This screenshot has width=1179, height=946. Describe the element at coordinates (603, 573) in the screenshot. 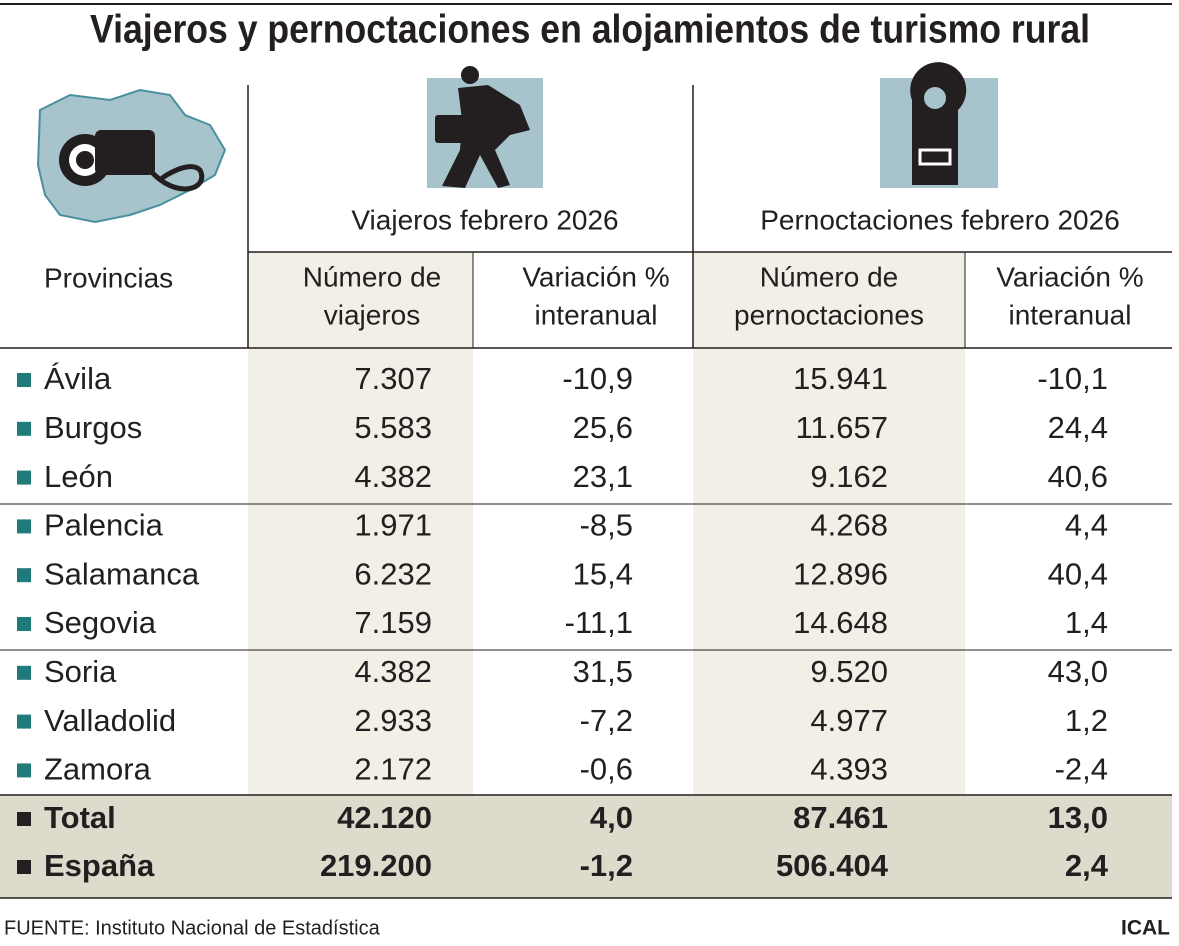

I see `cell-value: 15,4` at that location.